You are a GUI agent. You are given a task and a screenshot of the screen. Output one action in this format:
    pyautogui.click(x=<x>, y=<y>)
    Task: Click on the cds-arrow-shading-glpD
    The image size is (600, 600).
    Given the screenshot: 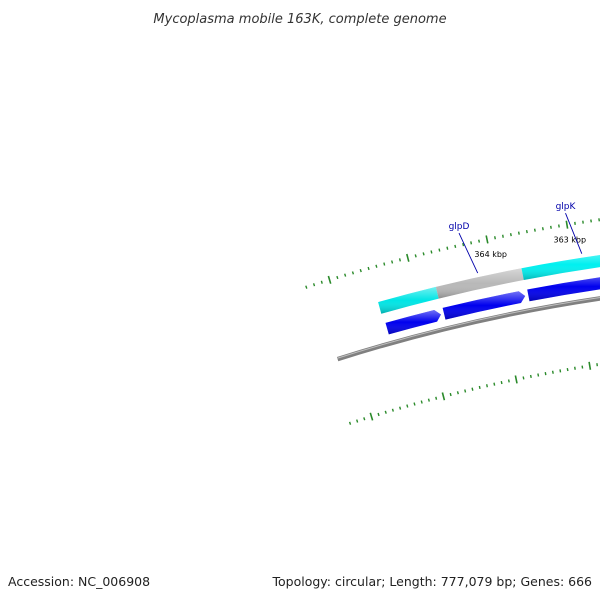 What is the action you would take?
    pyautogui.click(x=484, y=305)
    